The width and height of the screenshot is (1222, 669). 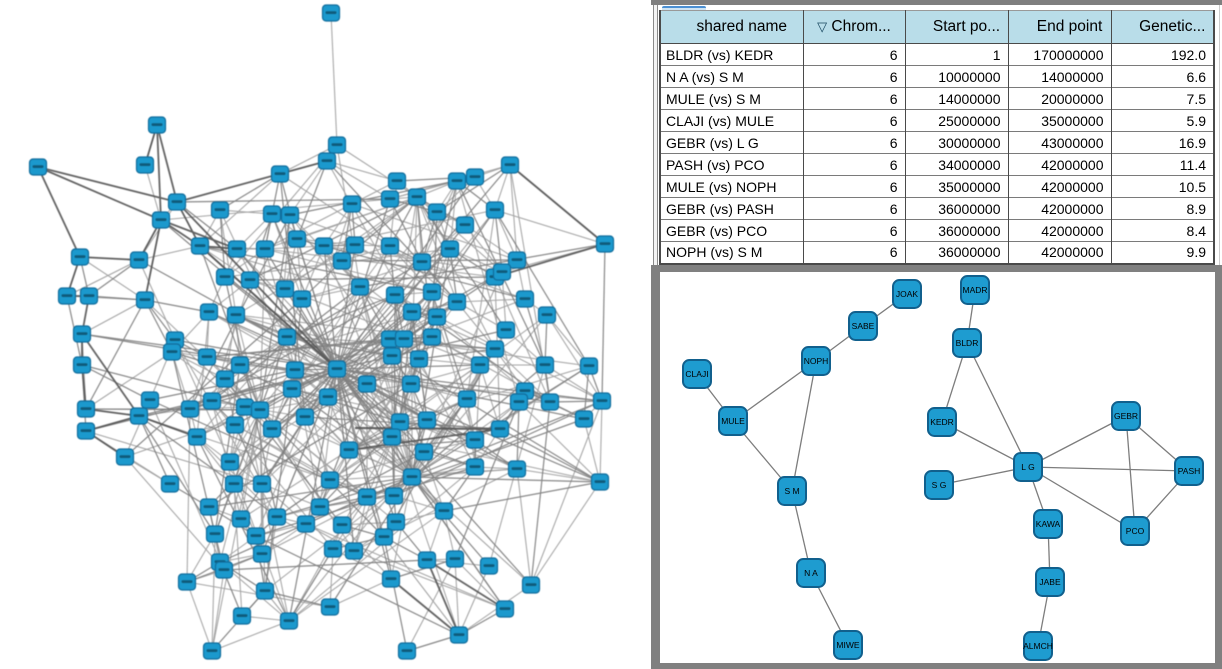 I want to click on svg-text: KAWA, so click(x=1048, y=524).